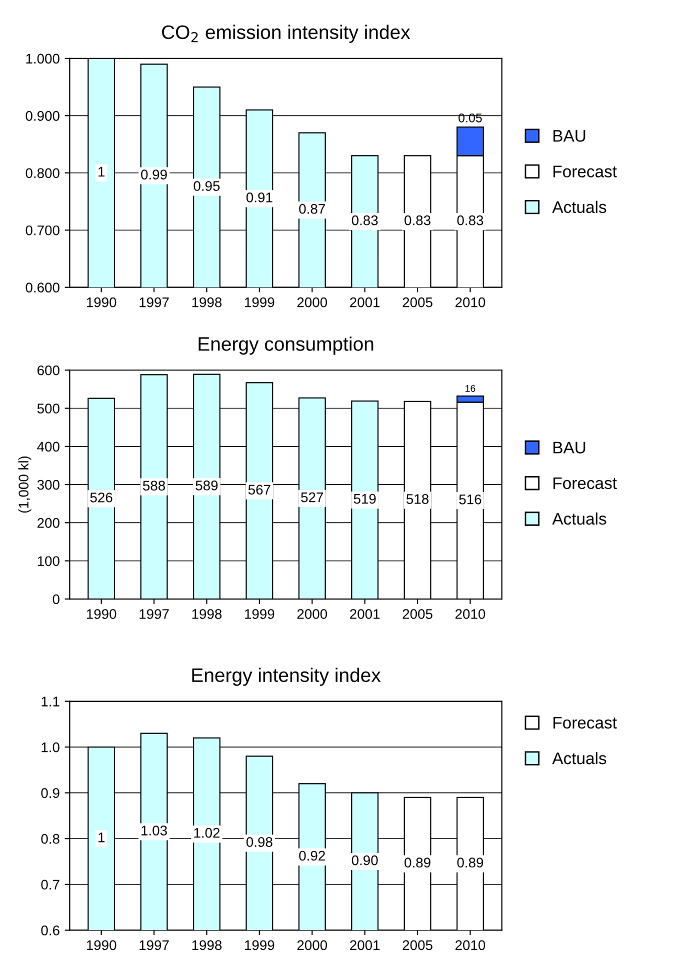 This screenshot has height=974, width=697. Describe the element at coordinates (48, 485) in the screenshot. I see `y-tick-label: 300` at that location.